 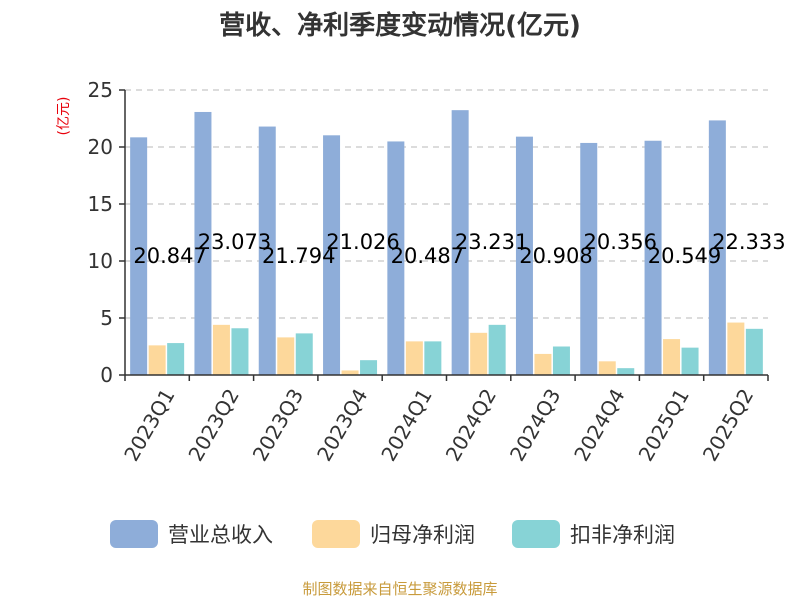 I want to click on data-label: 20.908, so click(x=555, y=256).